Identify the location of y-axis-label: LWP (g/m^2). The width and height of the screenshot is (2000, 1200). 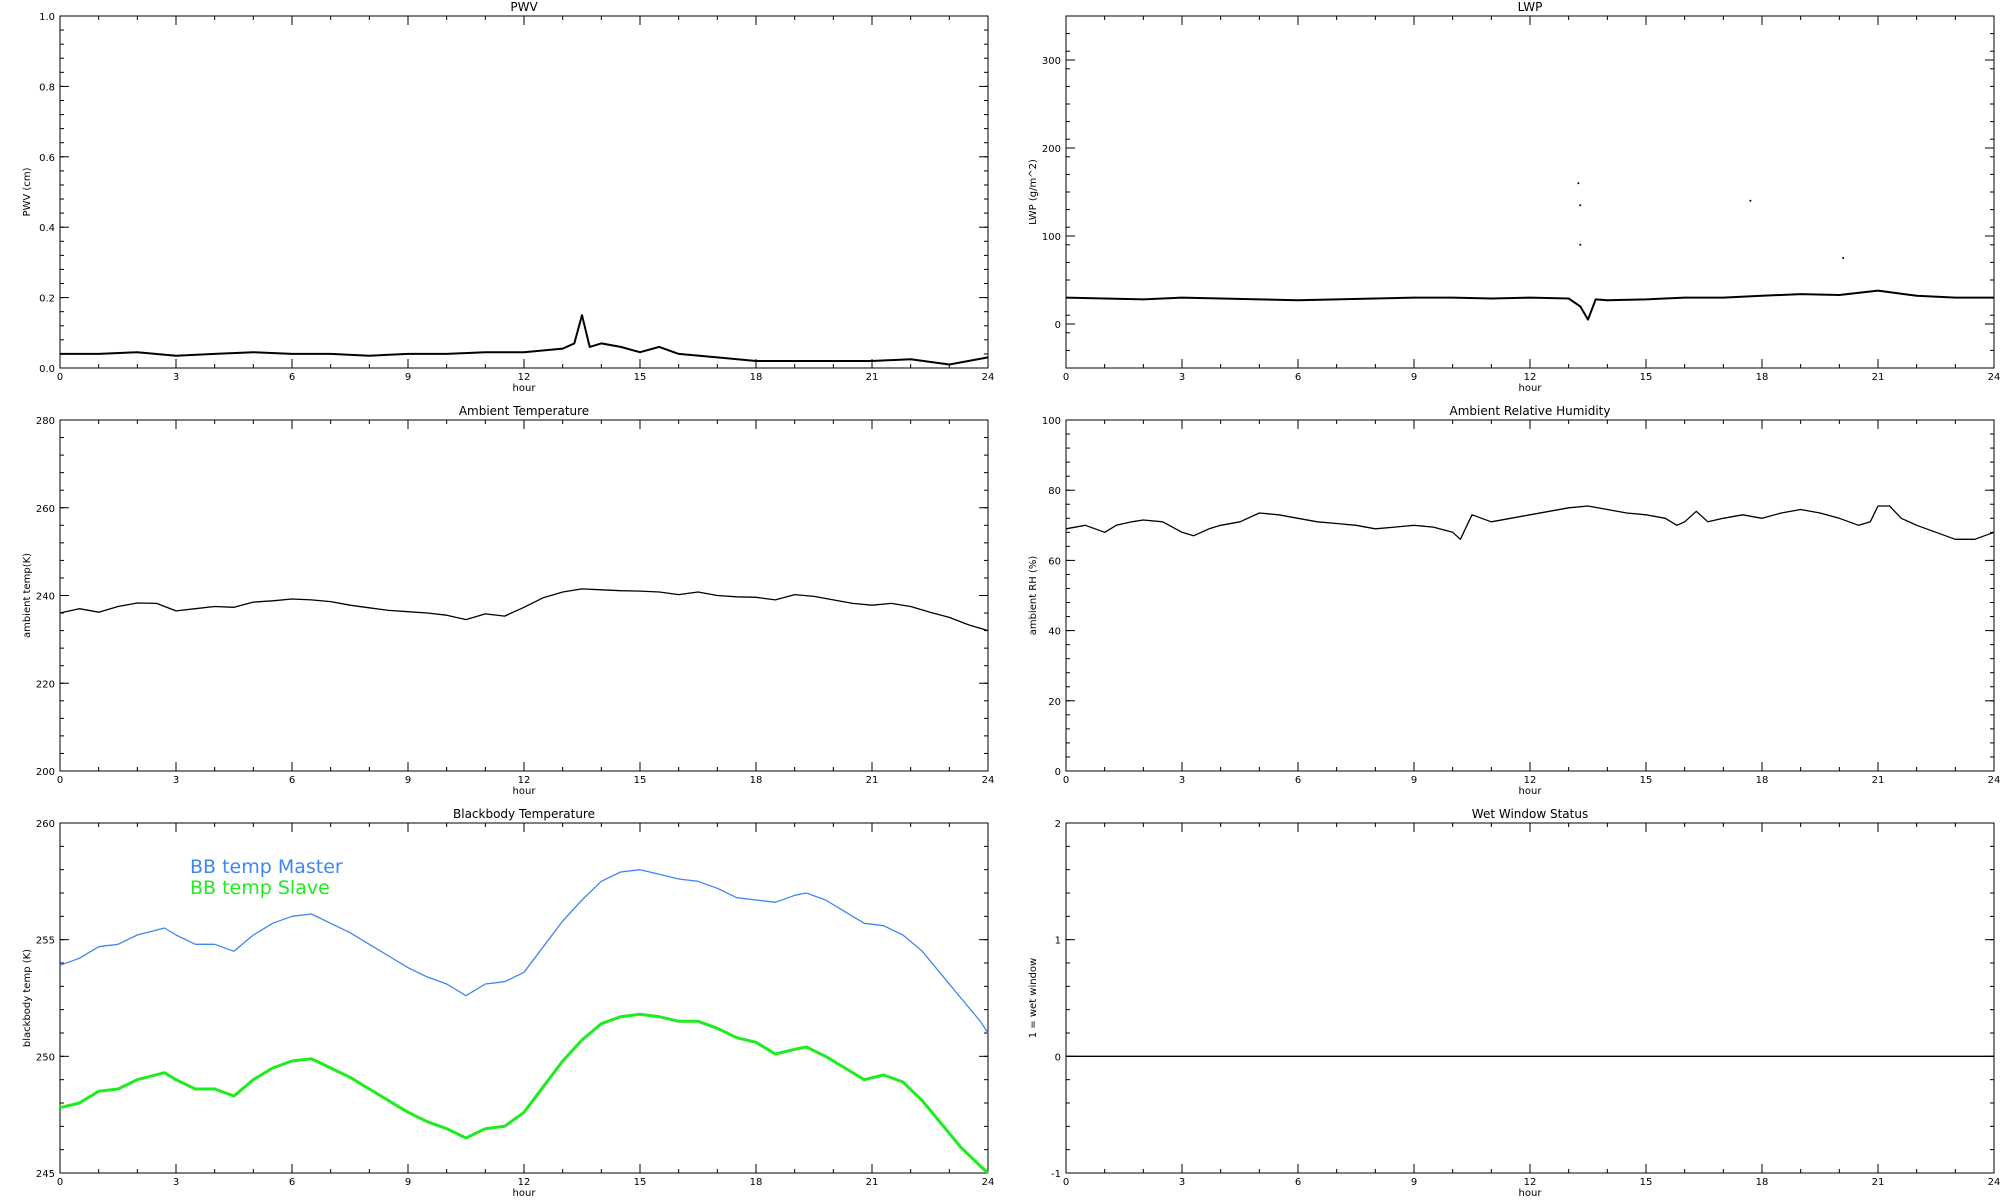
(1033, 192).